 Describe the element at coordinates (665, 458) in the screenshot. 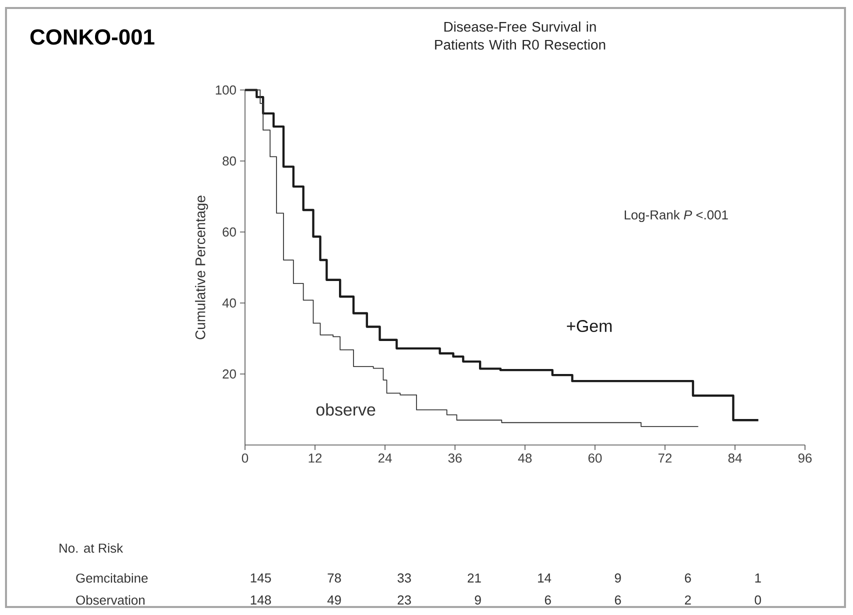

I see `x-tick-label: 72` at that location.